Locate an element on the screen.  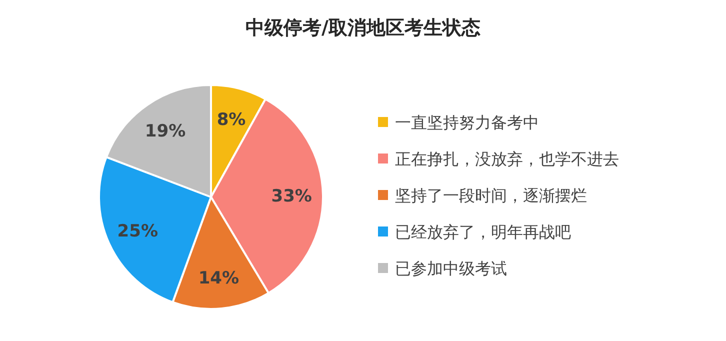
legend-label: 一直坚持努力备考中 is located at coordinates (467, 122).